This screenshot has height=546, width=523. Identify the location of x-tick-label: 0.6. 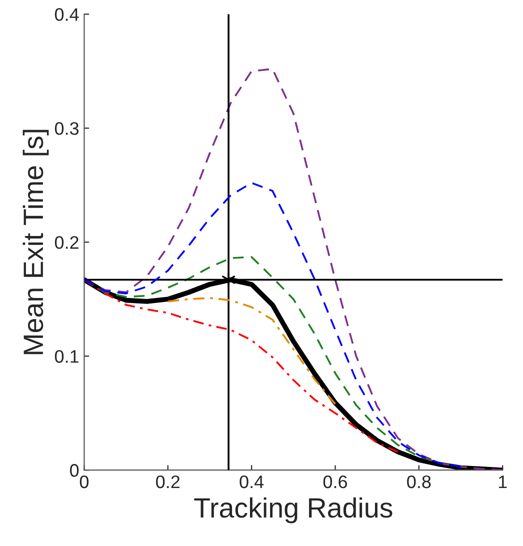
(335, 481).